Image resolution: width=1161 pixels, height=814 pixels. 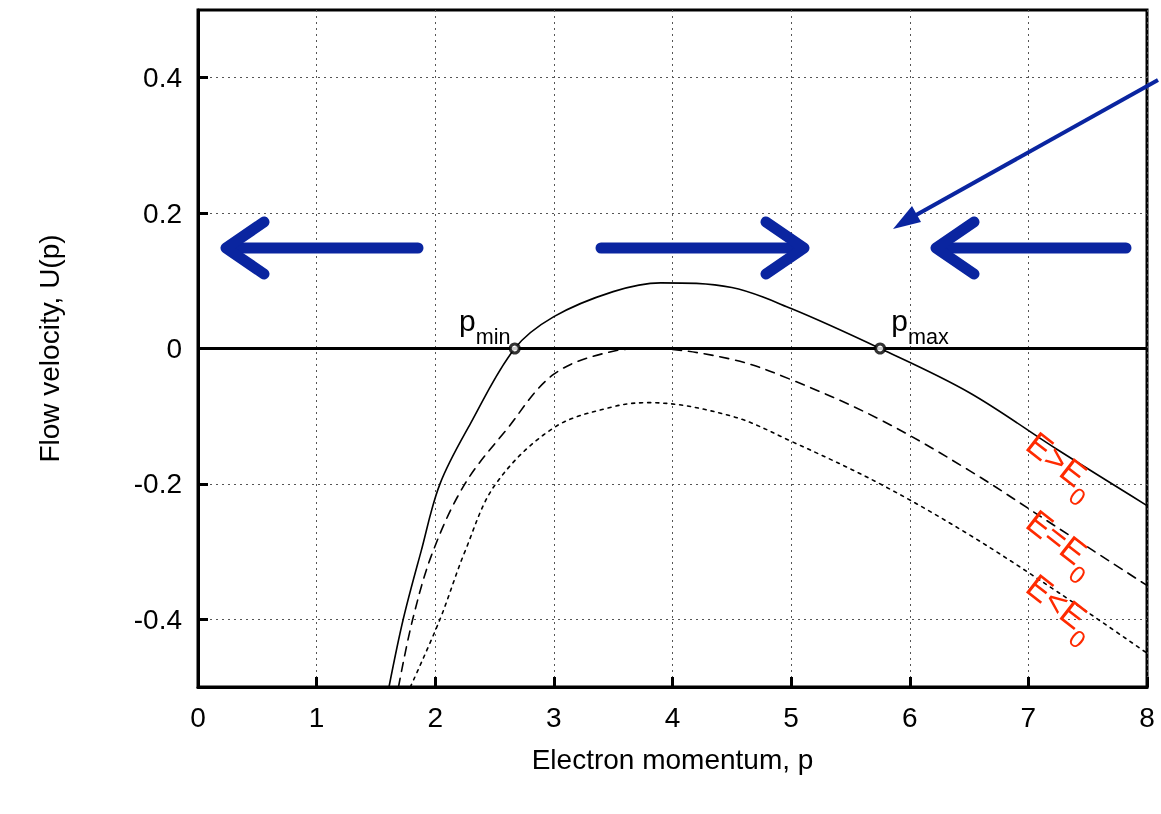 What do you see at coordinates (162, 78) in the screenshot?
I see `y-tick-label: 0.4` at bounding box center [162, 78].